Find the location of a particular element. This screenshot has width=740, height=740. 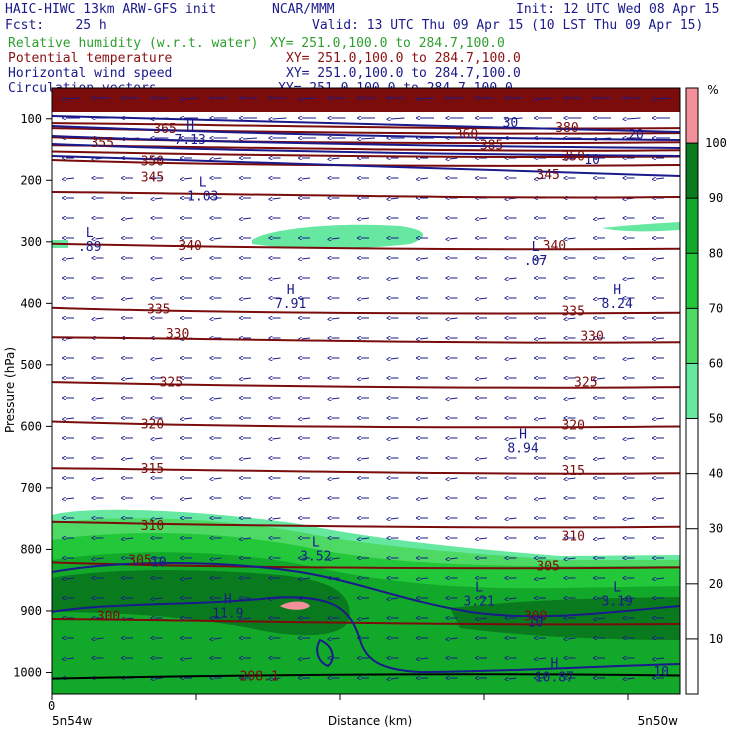

y-axis-label: Pressure (hPa) is located at coordinates (10, 390).